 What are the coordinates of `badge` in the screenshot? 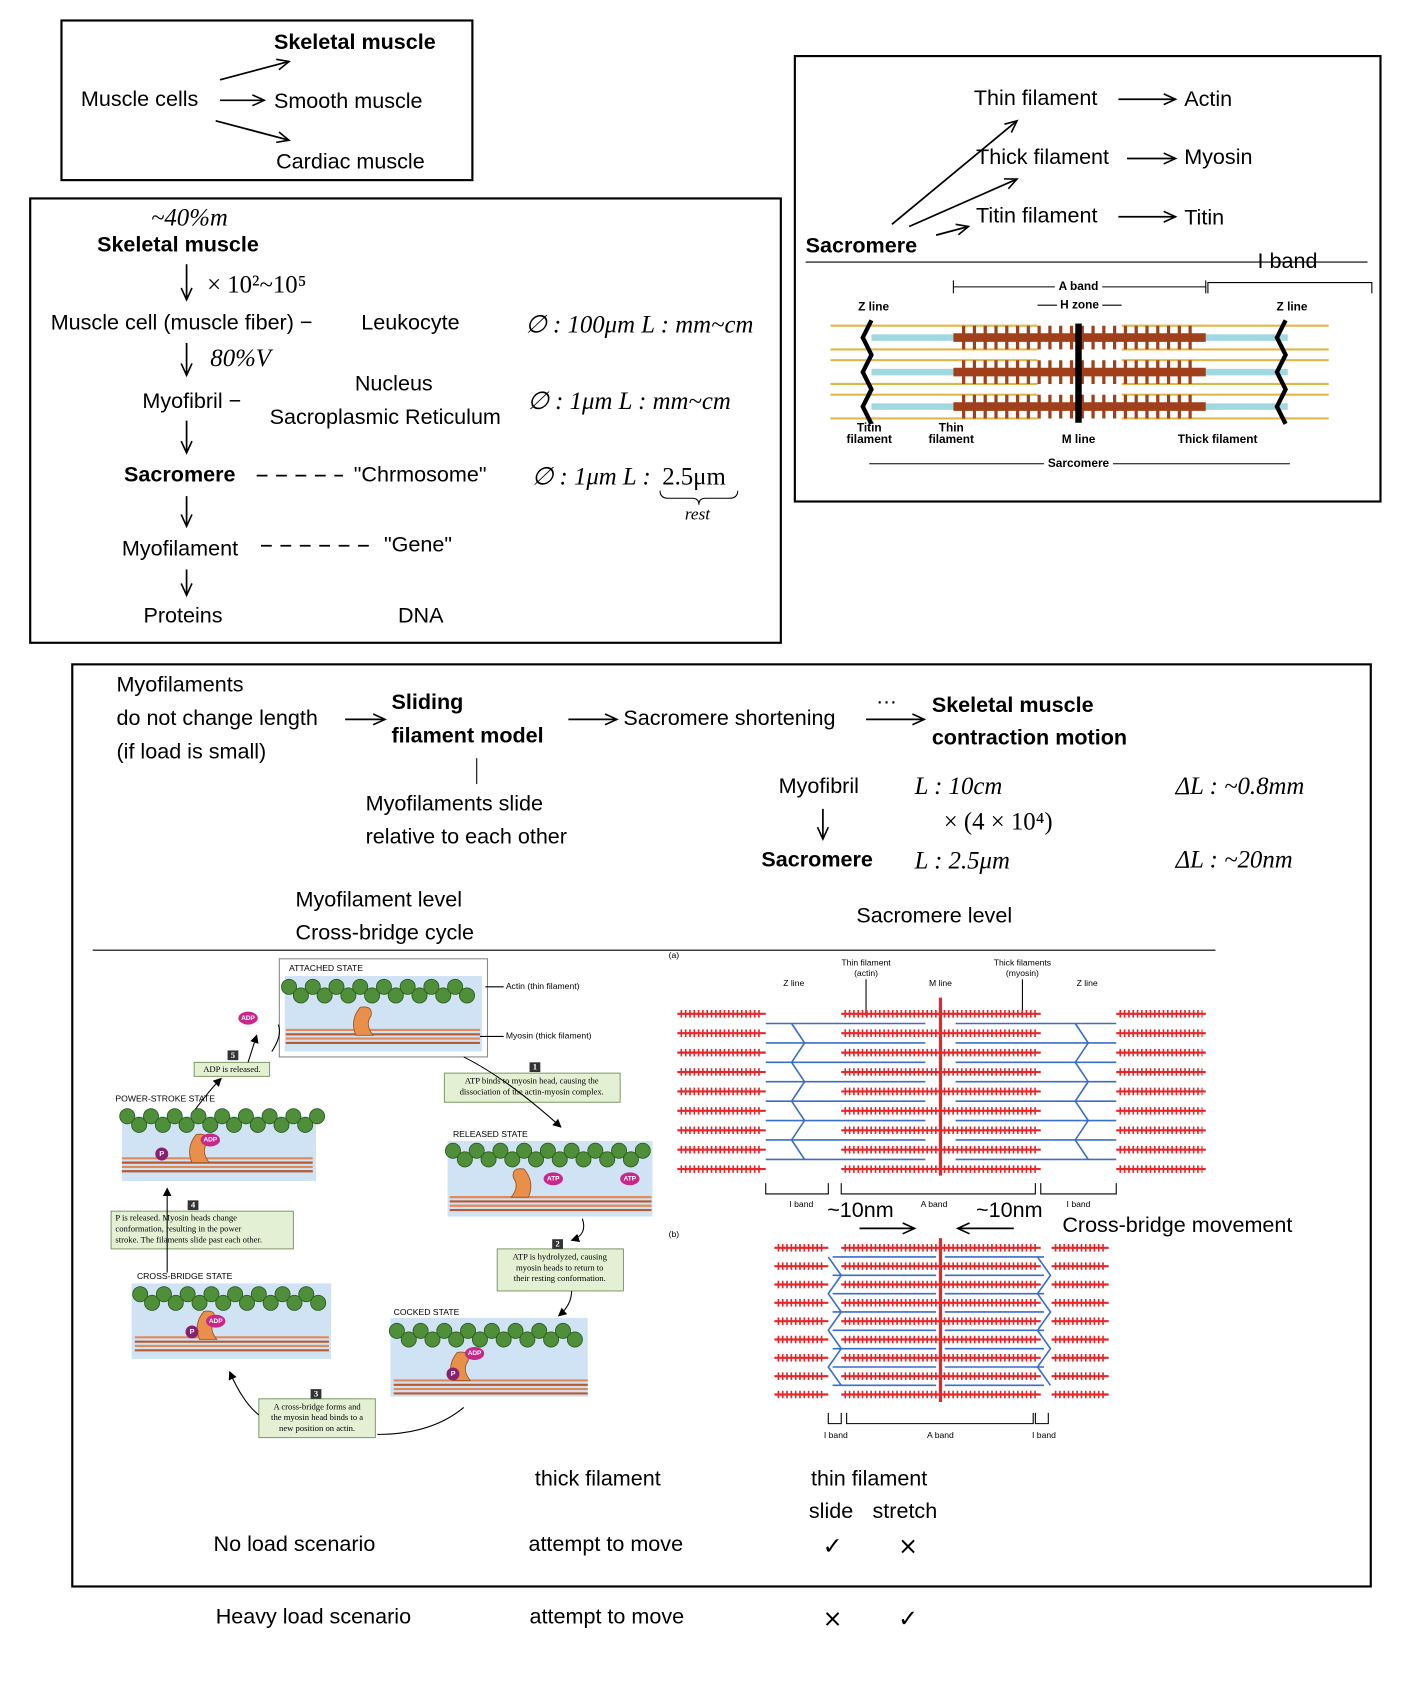 It's located at (557, 1244).